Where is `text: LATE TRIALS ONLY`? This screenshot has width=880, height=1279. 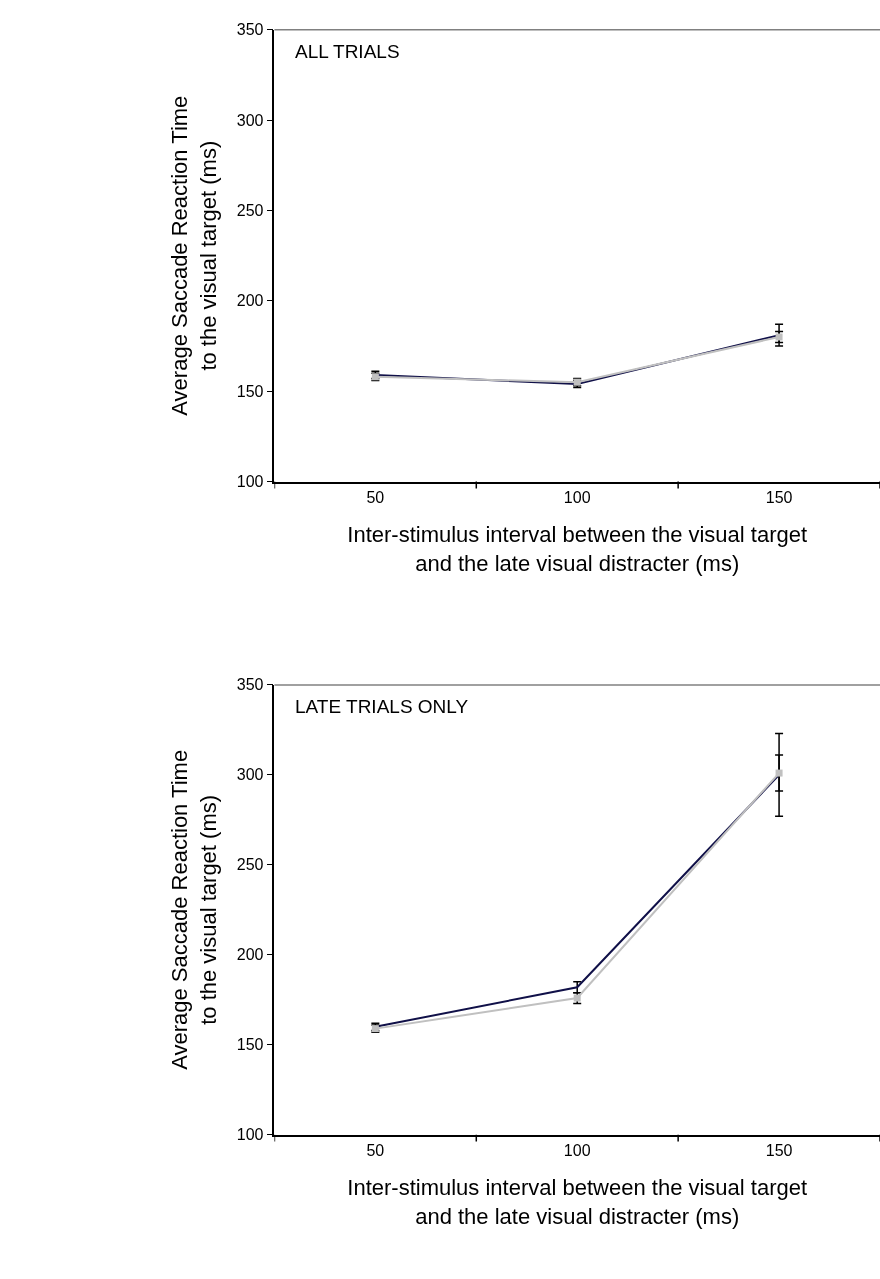
text: LATE TRIALS ONLY is located at coordinates (382, 706).